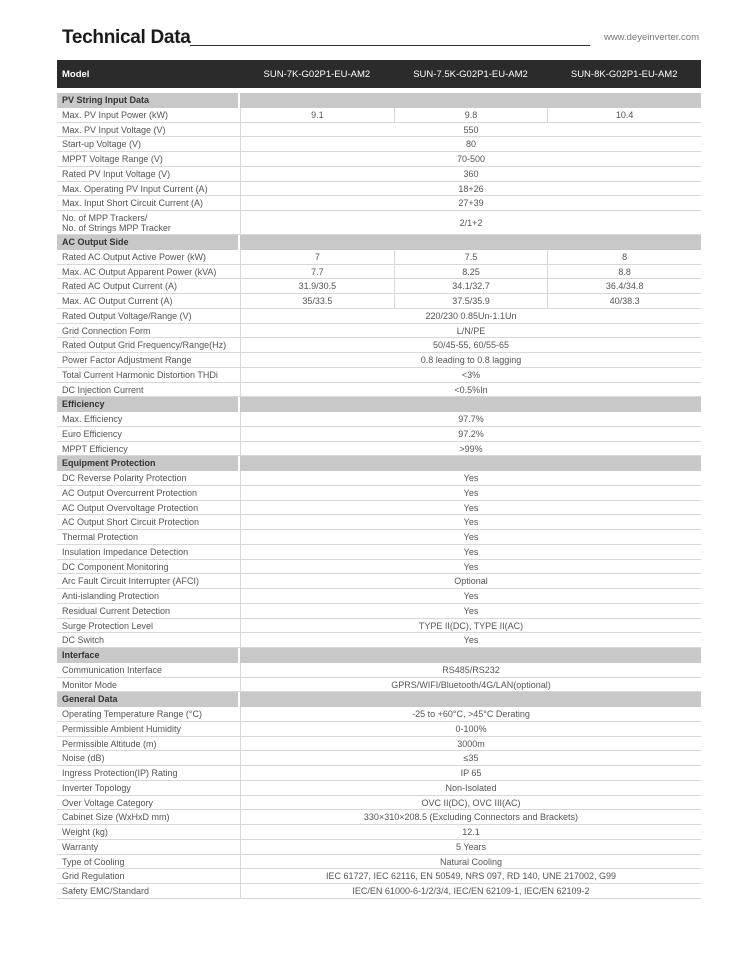  I want to click on table-row: Communication Interface RS485/RS232, so click(379, 670).